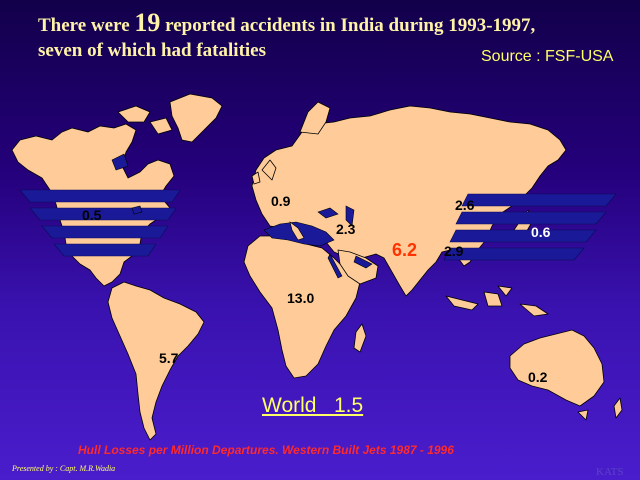  I want to click on scandinavia, so click(315, 118).